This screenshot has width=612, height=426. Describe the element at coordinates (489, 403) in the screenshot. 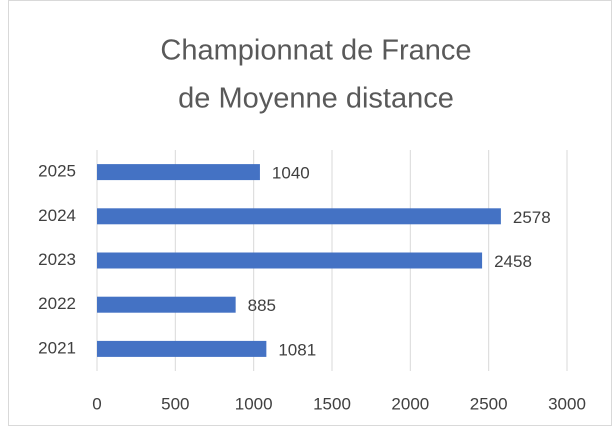

I see `x-tick-label: 2500` at that location.